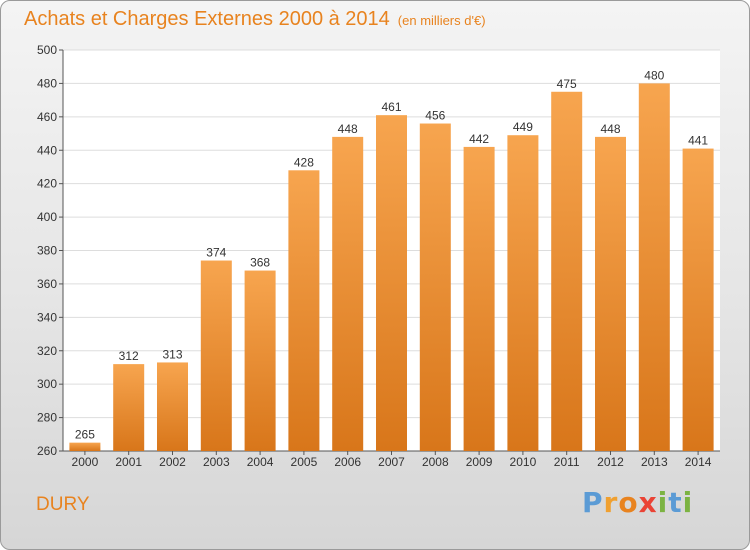 The height and width of the screenshot is (550, 750). I want to click on bar-2011, so click(567, 271).